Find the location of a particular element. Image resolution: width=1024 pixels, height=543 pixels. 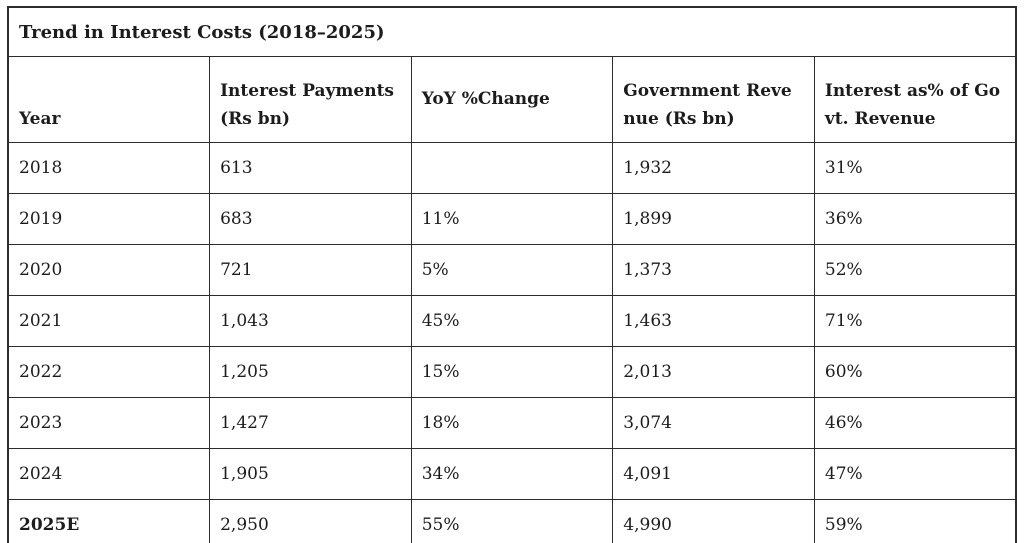

cell-interest-payments: 1,905 is located at coordinates (310, 474).